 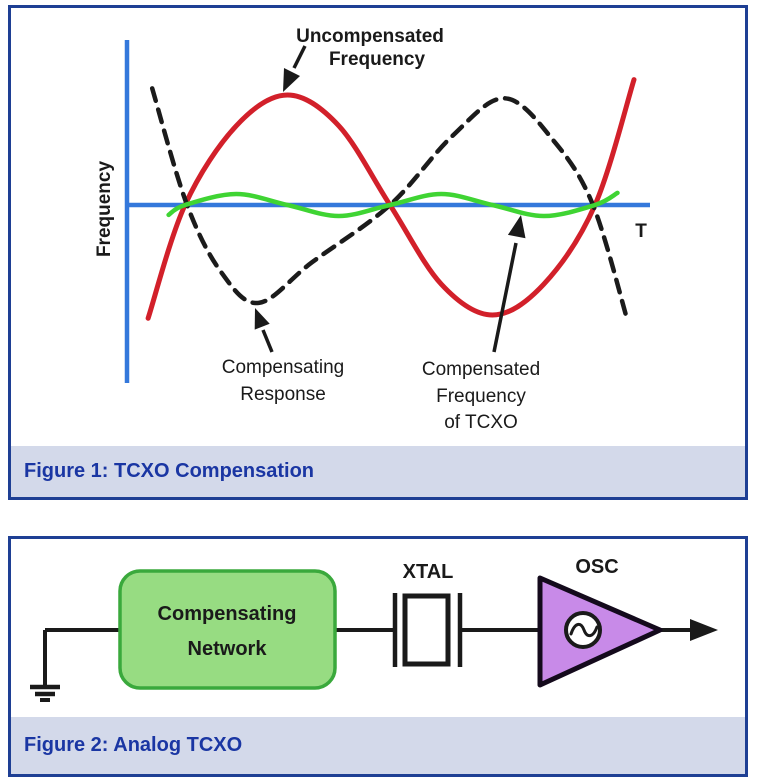 What do you see at coordinates (228, 649) in the screenshot?
I see `network-label-line2: Network` at bounding box center [228, 649].